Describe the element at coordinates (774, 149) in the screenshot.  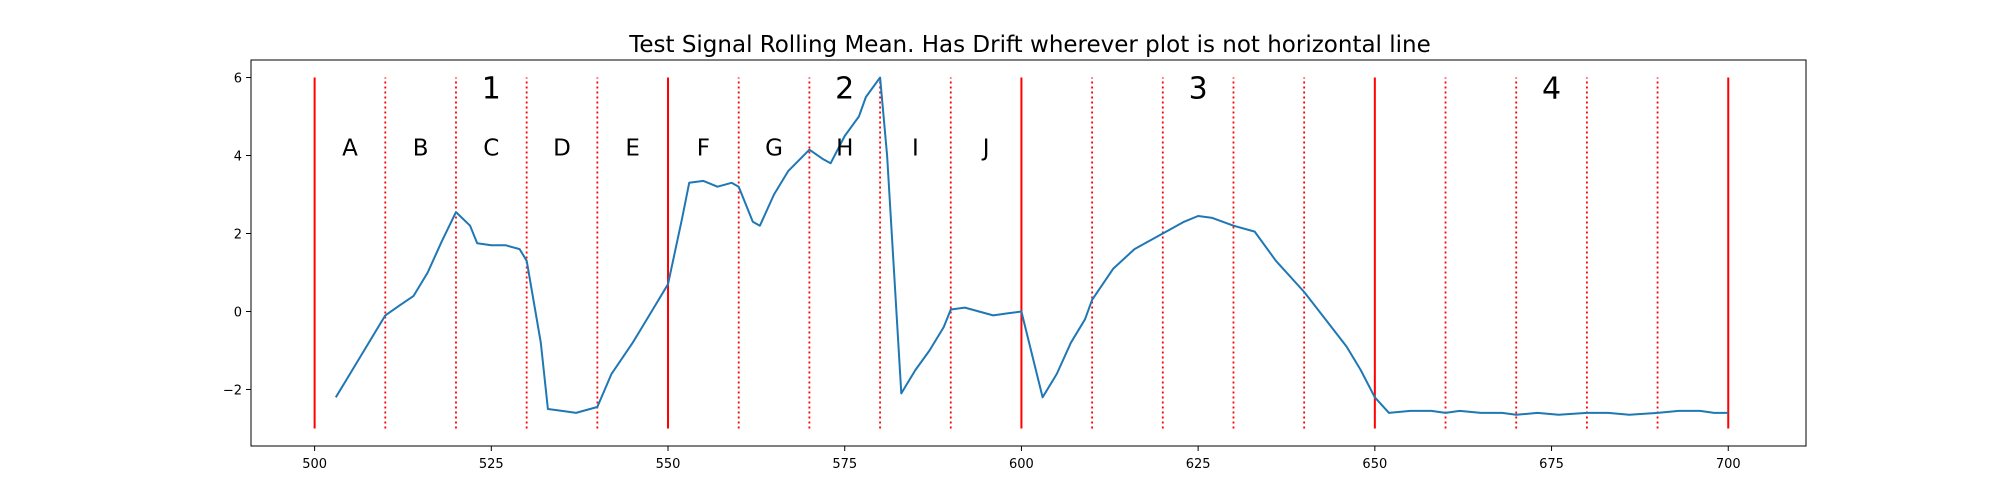
I see `section-label: G` at that location.